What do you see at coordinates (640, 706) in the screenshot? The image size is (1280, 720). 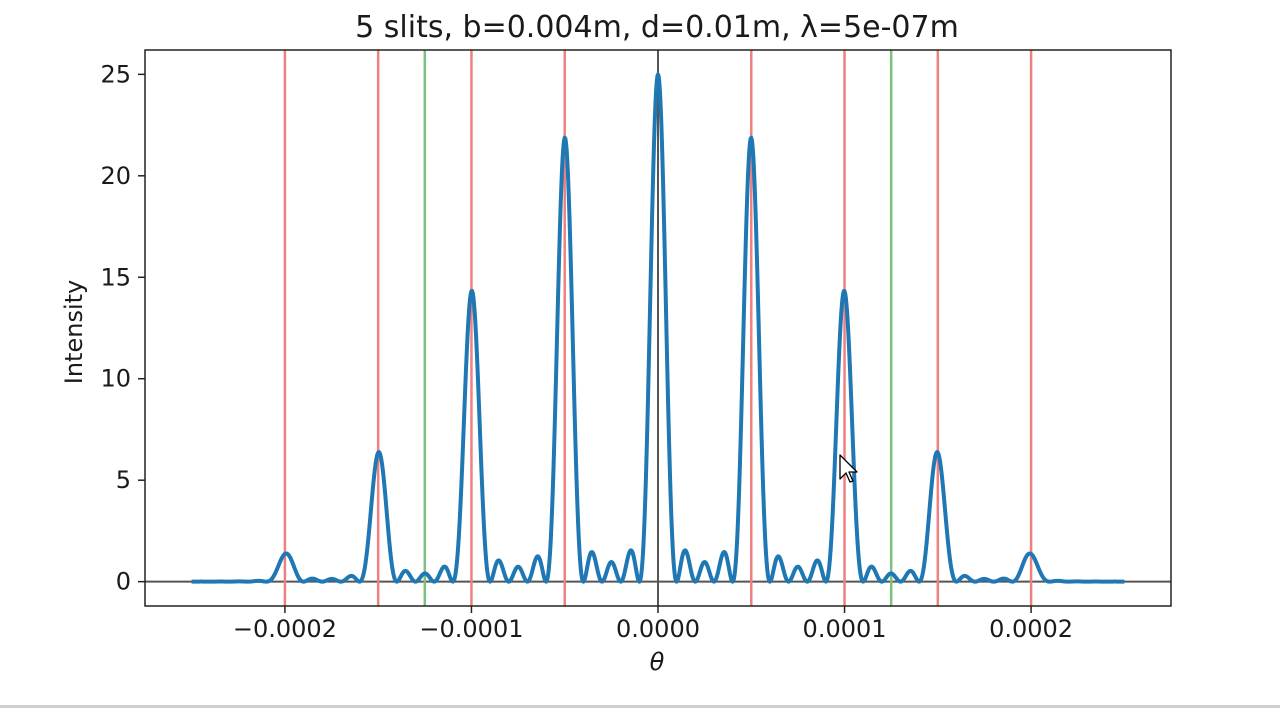 I see `bottom-divider` at bounding box center [640, 706].